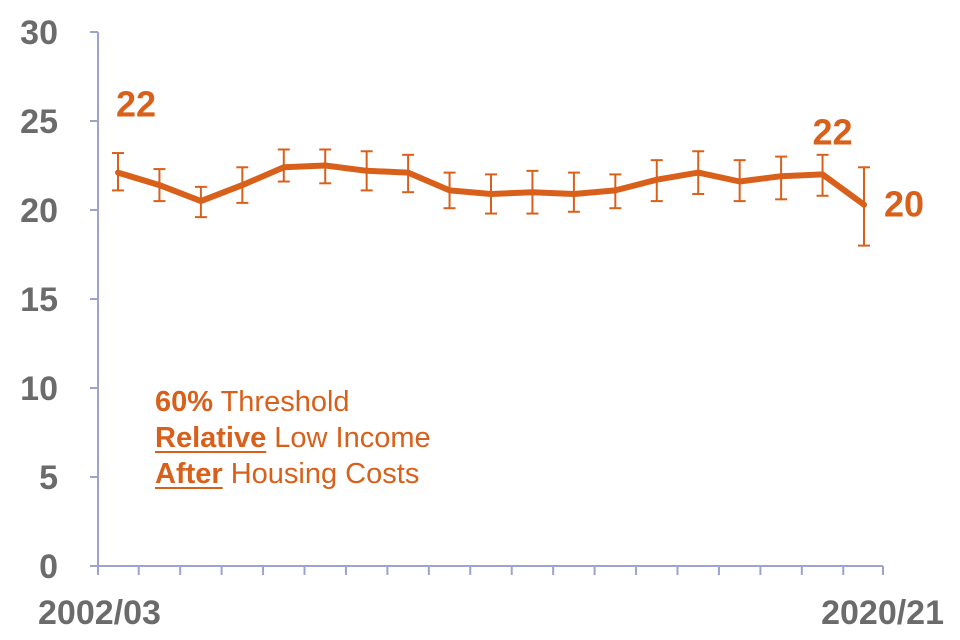  What do you see at coordinates (491, 185) in the screenshot?
I see `series-line` at bounding box center [491, 185].